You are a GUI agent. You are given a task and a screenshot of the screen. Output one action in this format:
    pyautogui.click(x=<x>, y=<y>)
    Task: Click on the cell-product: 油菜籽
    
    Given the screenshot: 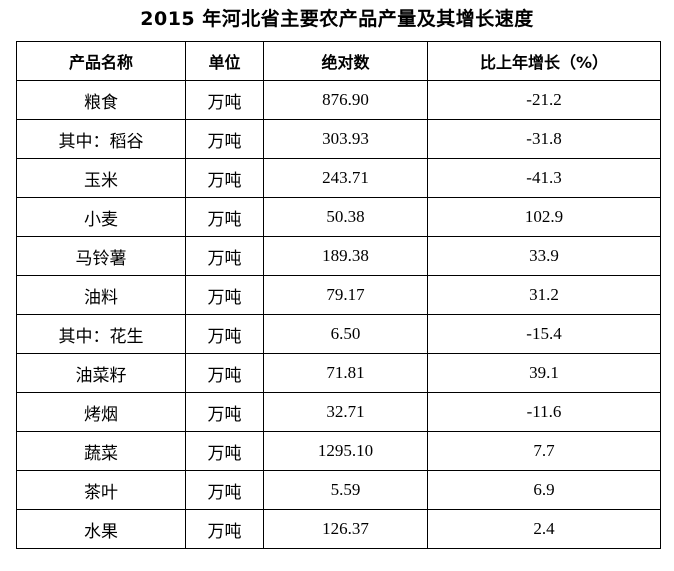 What is the action you would take?
    pyautogui.click(x=101, y=373)
    